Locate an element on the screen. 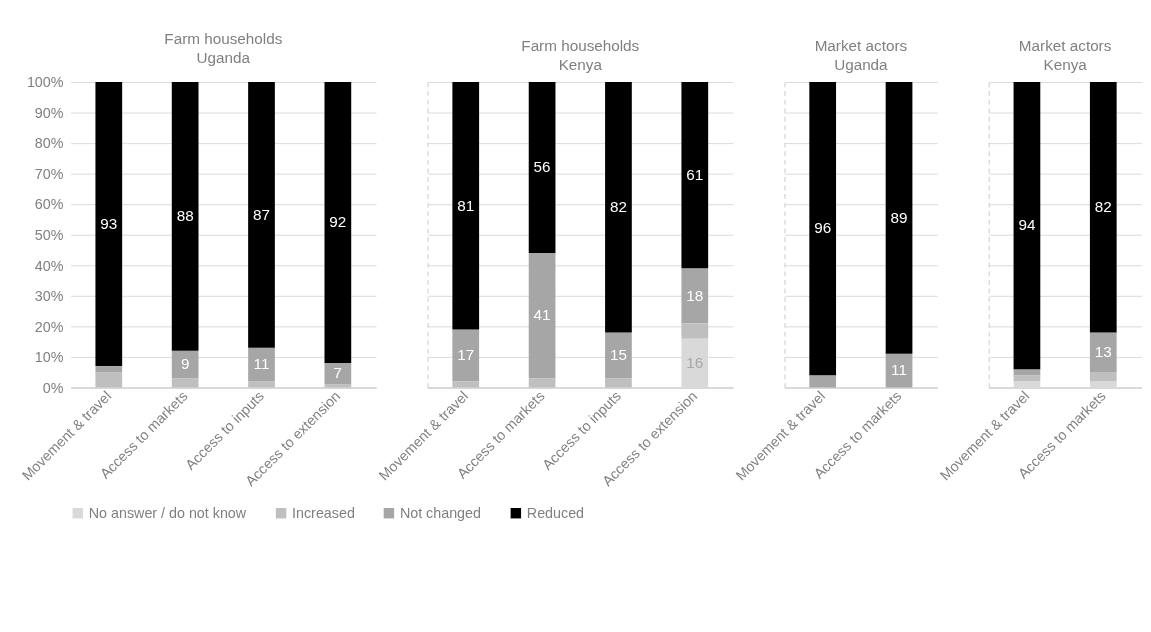  chart-title: Farm households Kenya is located at coordinates (580, 54).